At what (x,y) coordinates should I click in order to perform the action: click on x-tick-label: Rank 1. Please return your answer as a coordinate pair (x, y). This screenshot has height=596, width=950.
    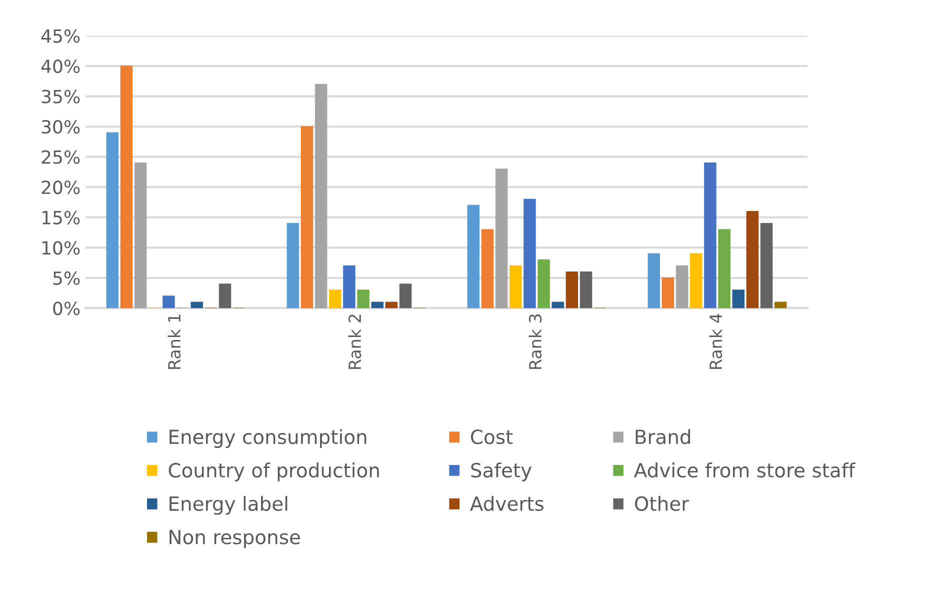
    Looking at the image, I should click on (174, 341).